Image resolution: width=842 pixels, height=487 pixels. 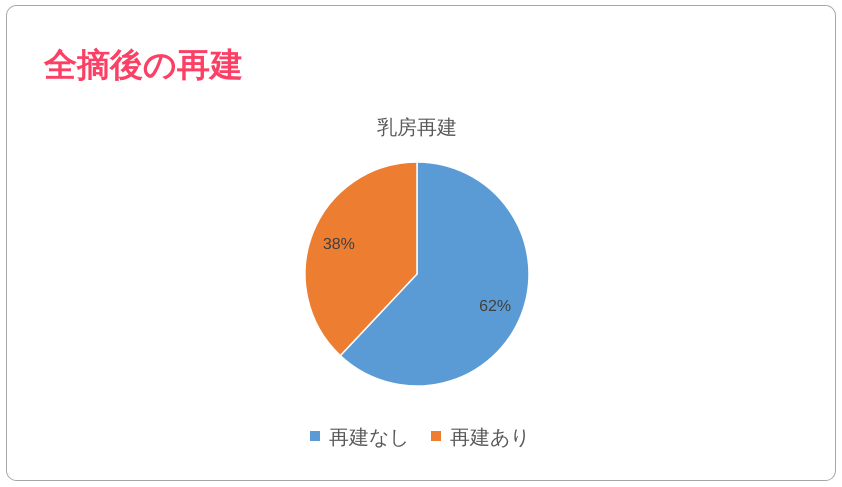 What do you see at coordinates (495, 306) in the screenshot?
I see `data-label: 62%` at bounding box center [495, 306].